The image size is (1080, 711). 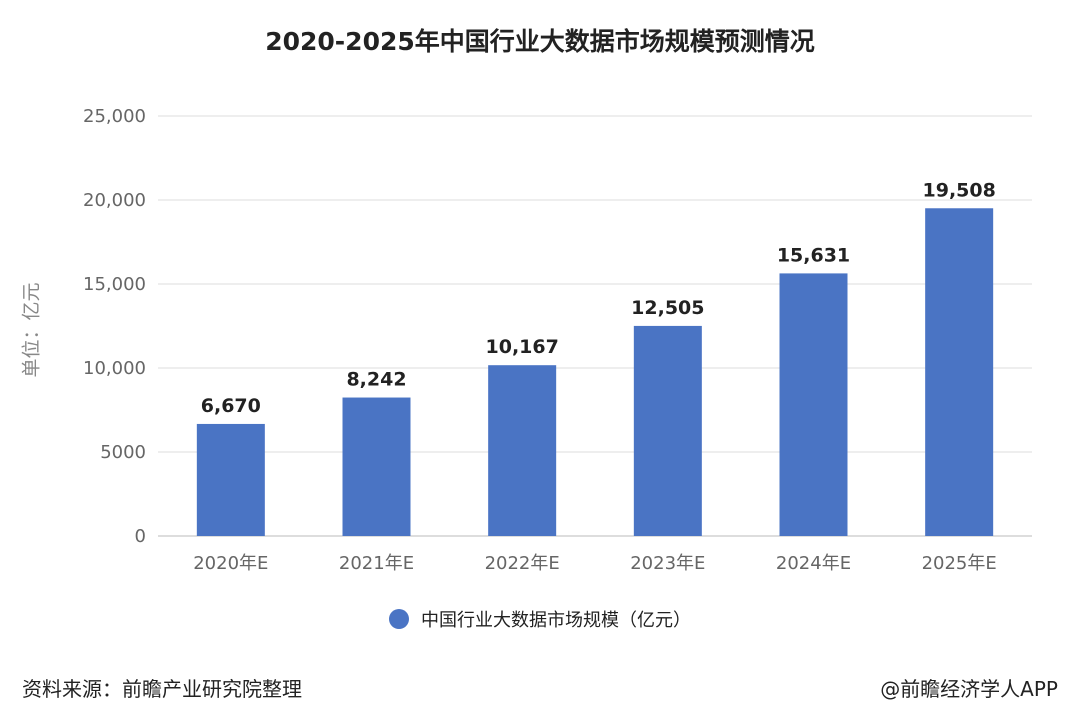 What do you see at coordinates (959, 190) in the screenshot?
I see `data-label: 19,508` at bounding box center [959, 190].